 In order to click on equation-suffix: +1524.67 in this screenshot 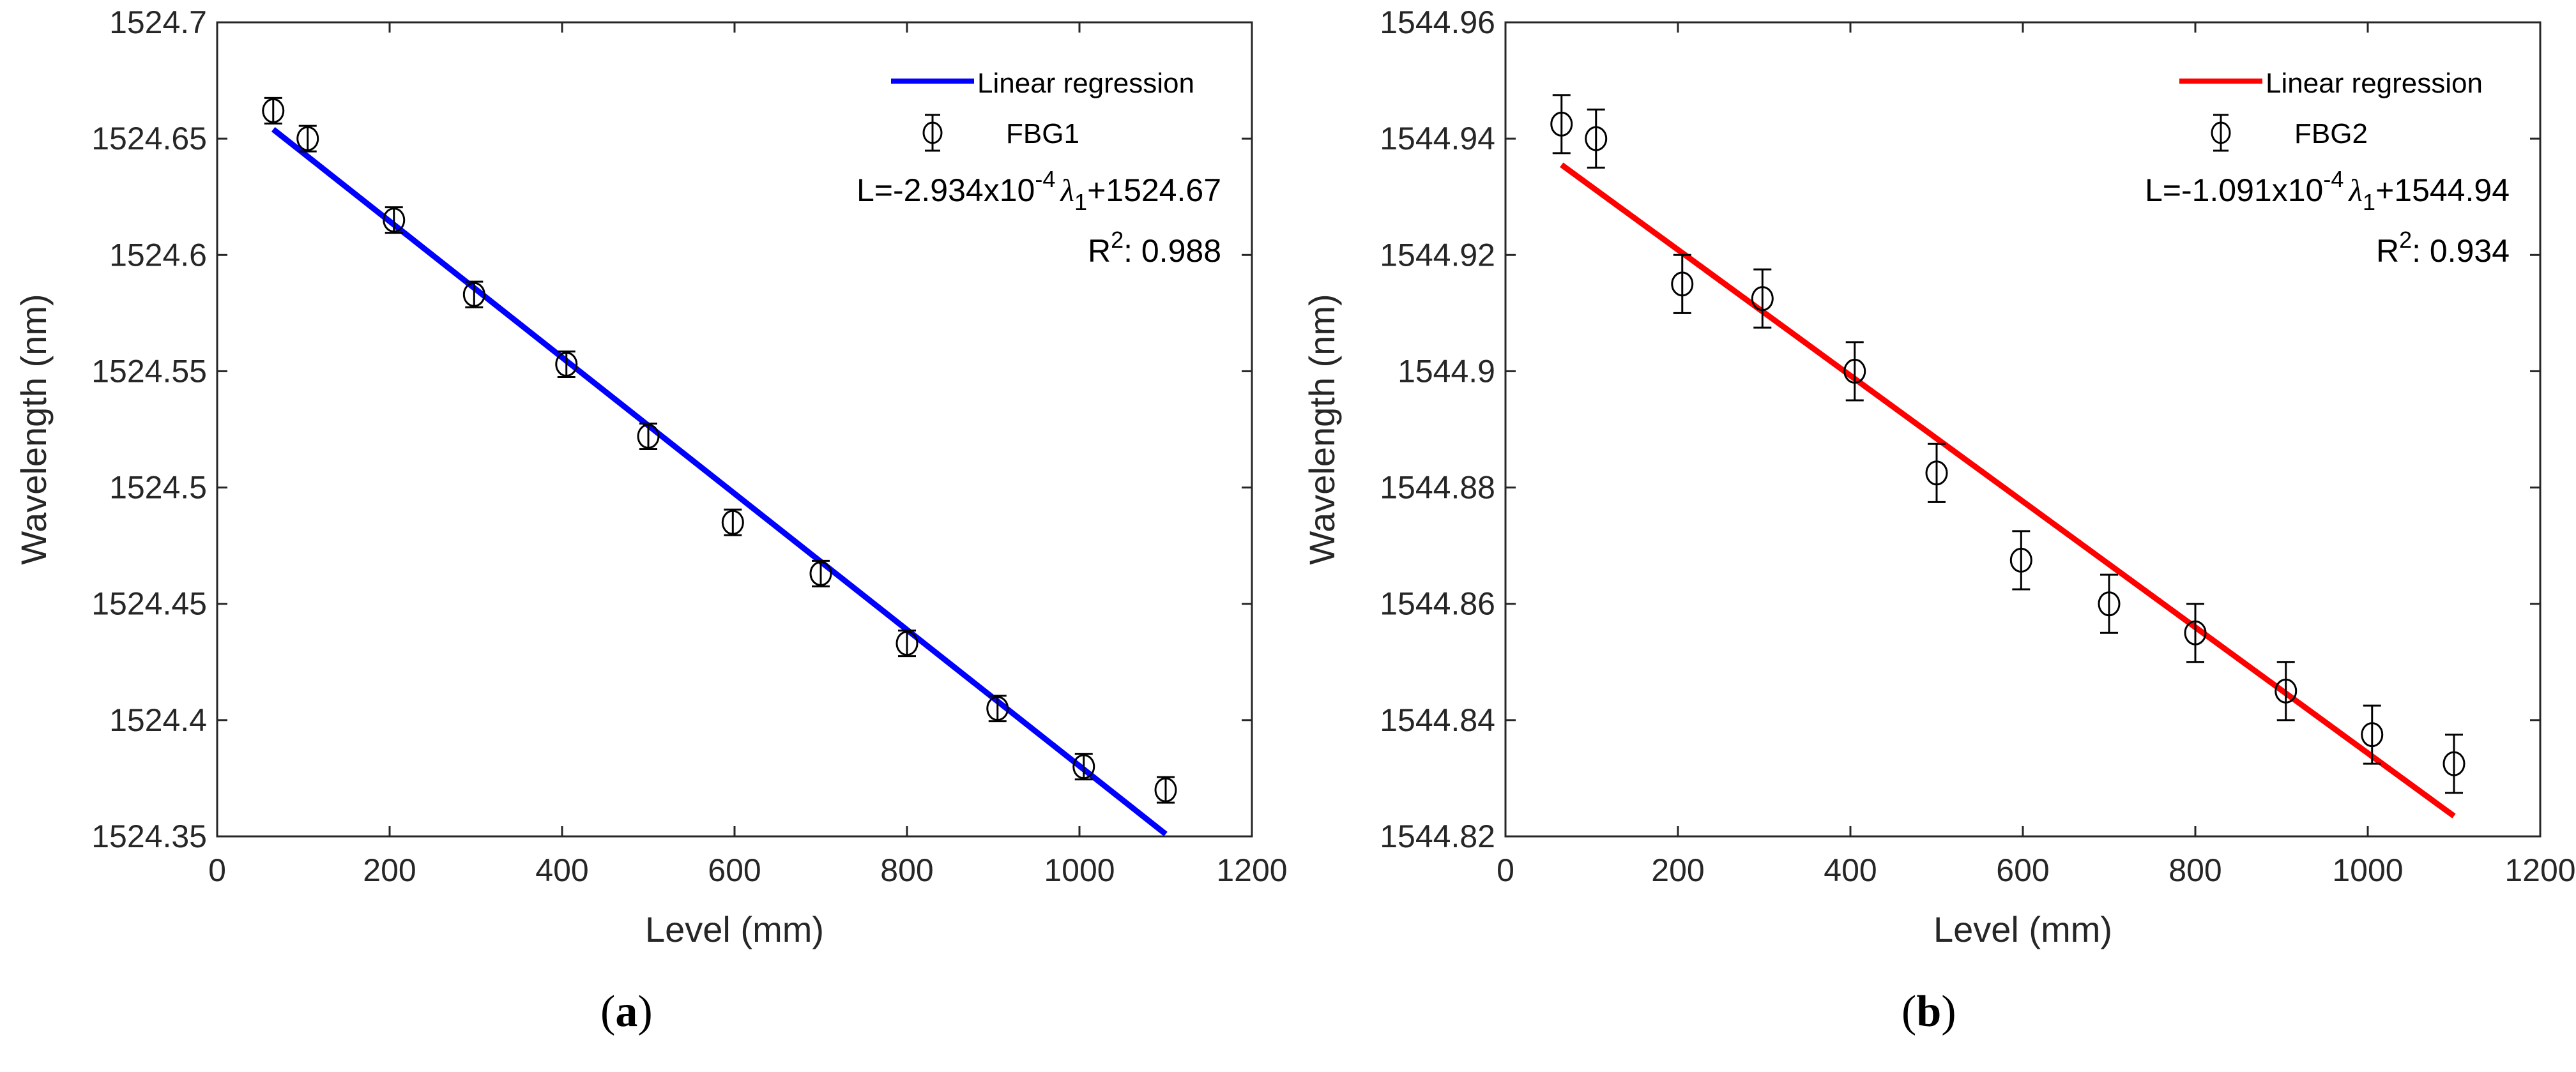, I will do `click(1154, 190)`.